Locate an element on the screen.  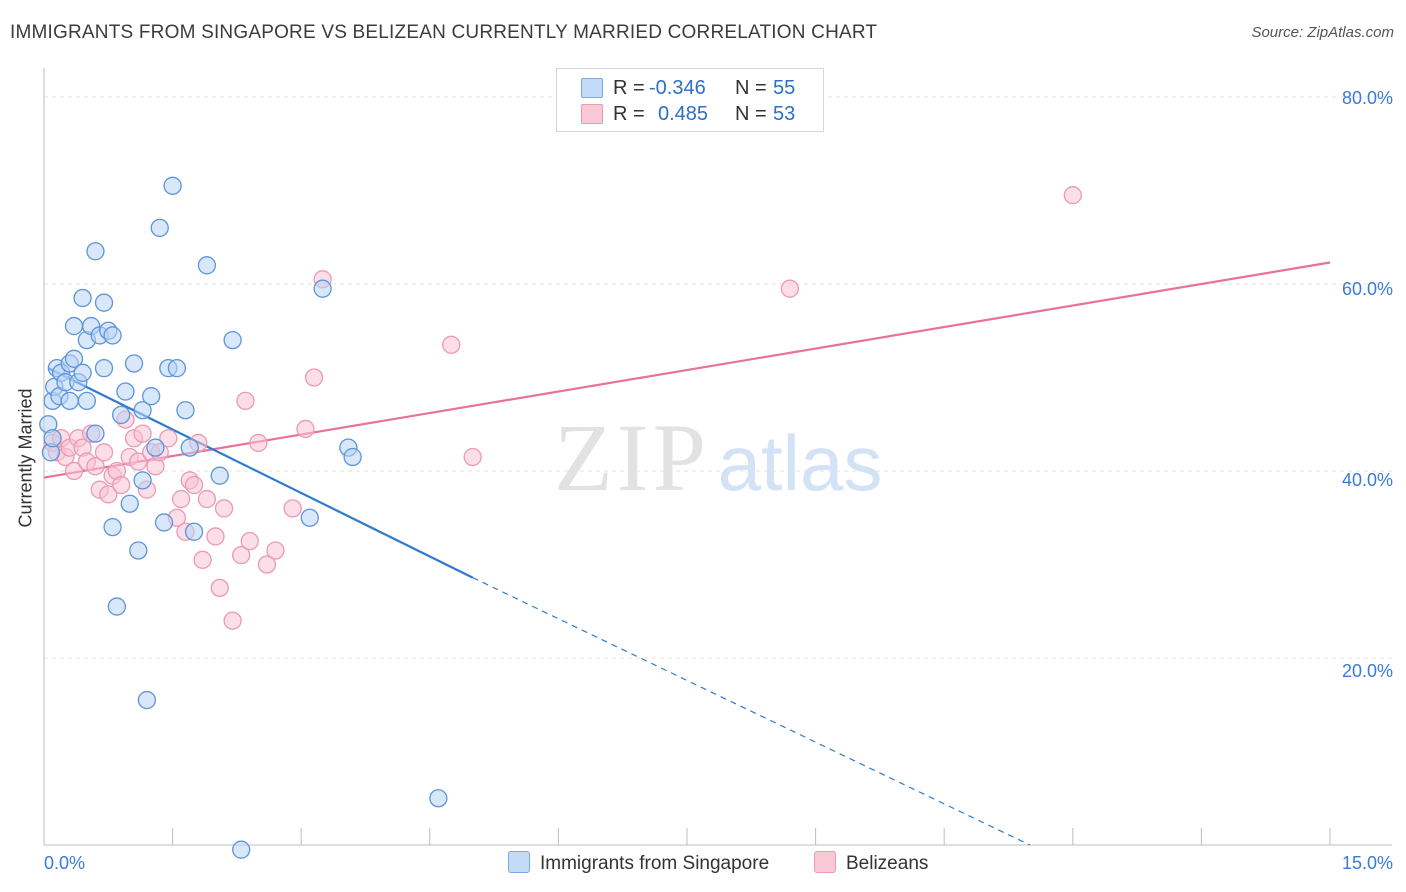
x-tick-label: 0.0% is located at coordinates (64, 863).